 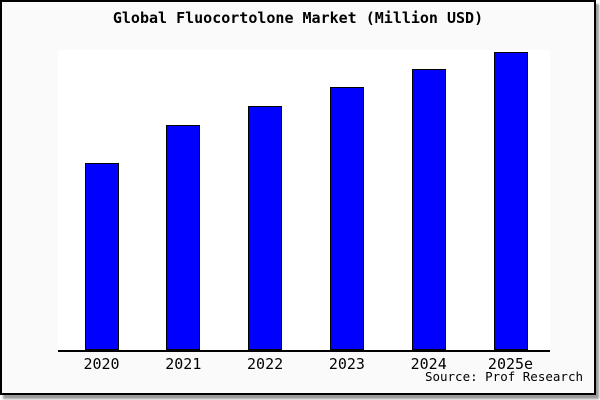 What do you see at coordinates (346, 364) in the screenshot?
I see `x-tick-label-2023: 2023` at bounding box center [346, 364].